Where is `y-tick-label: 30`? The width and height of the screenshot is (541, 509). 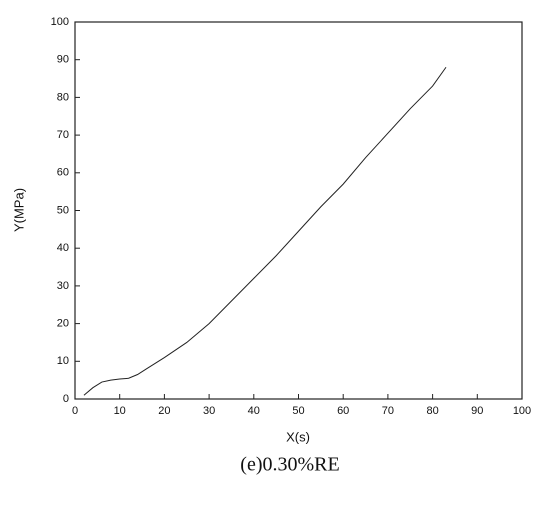
y-tick-label: 30 is located at coordinates (63, 286).